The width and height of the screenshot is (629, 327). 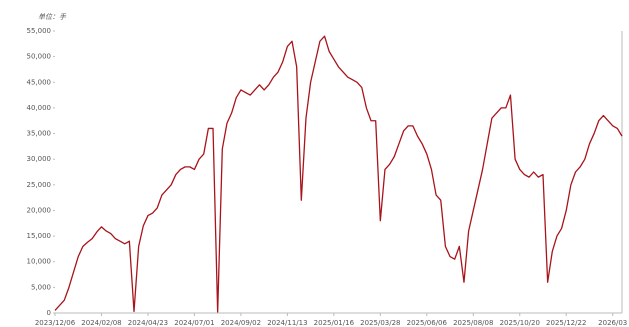 What do you see at coordinates (41, 287) in the screenshot?
I see `y-tick-label: 5,000` at bounding box center [41, 287].